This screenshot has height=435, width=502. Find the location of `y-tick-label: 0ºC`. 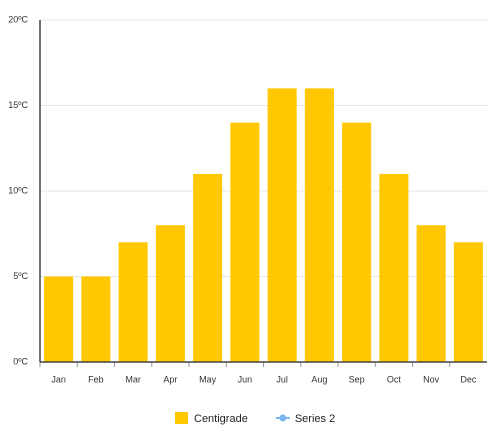

y-tick-label: 0ºC is located at coordinates (20, 361).